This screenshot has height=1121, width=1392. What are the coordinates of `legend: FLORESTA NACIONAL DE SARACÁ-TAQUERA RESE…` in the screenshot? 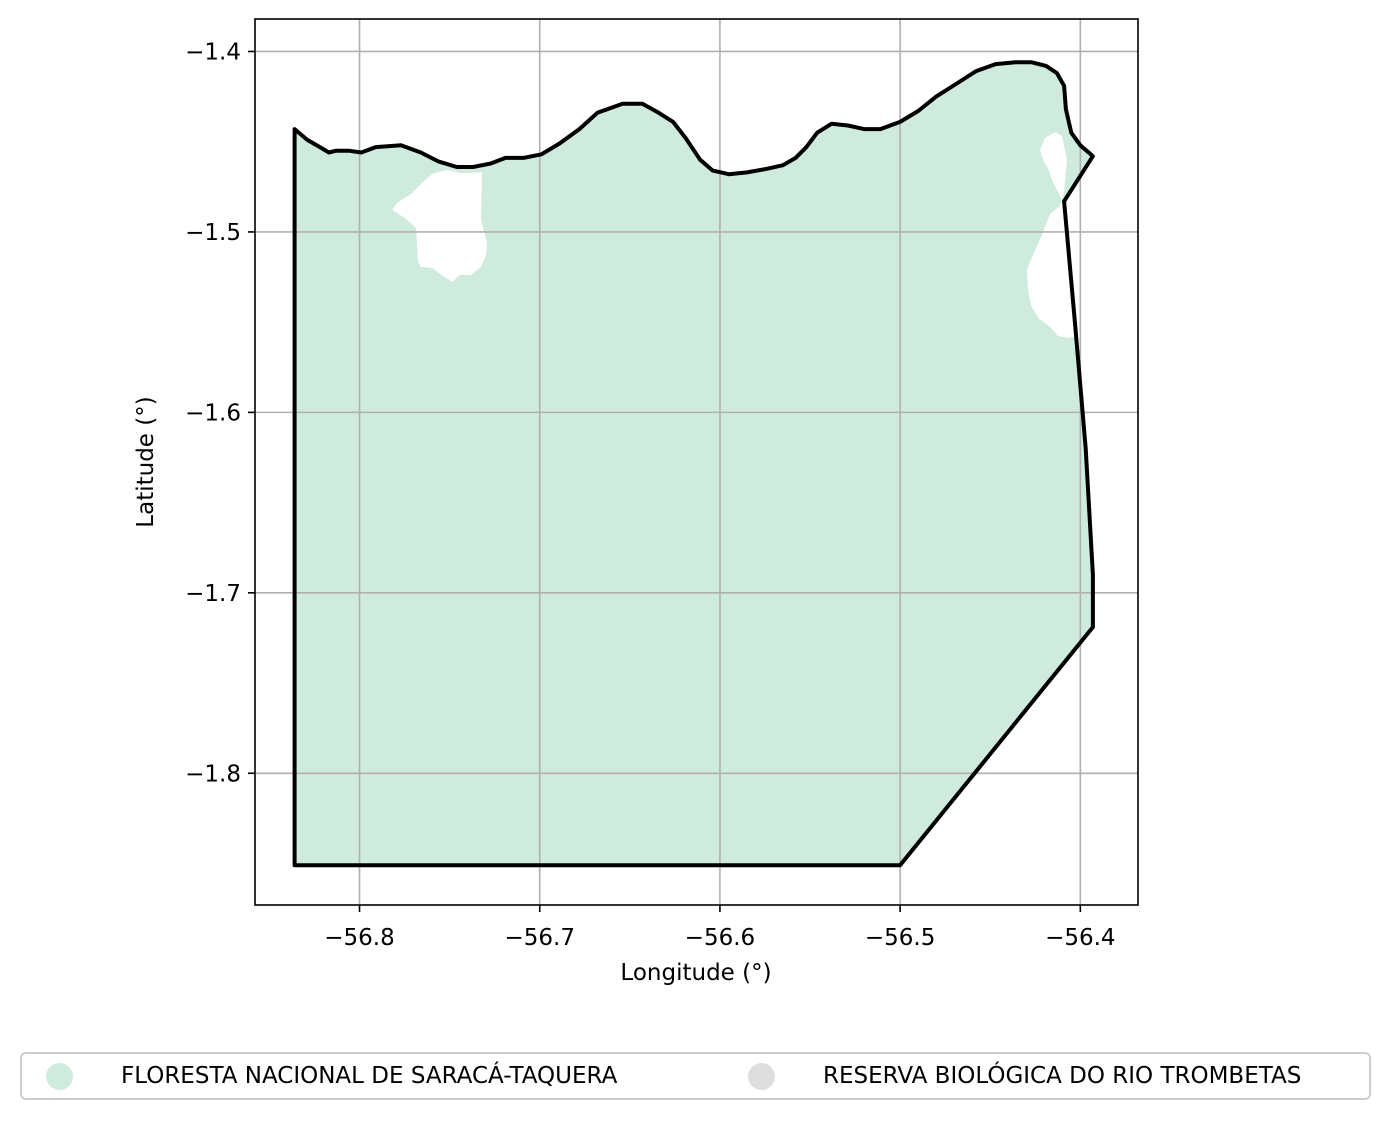 It's located at (695, 1076).